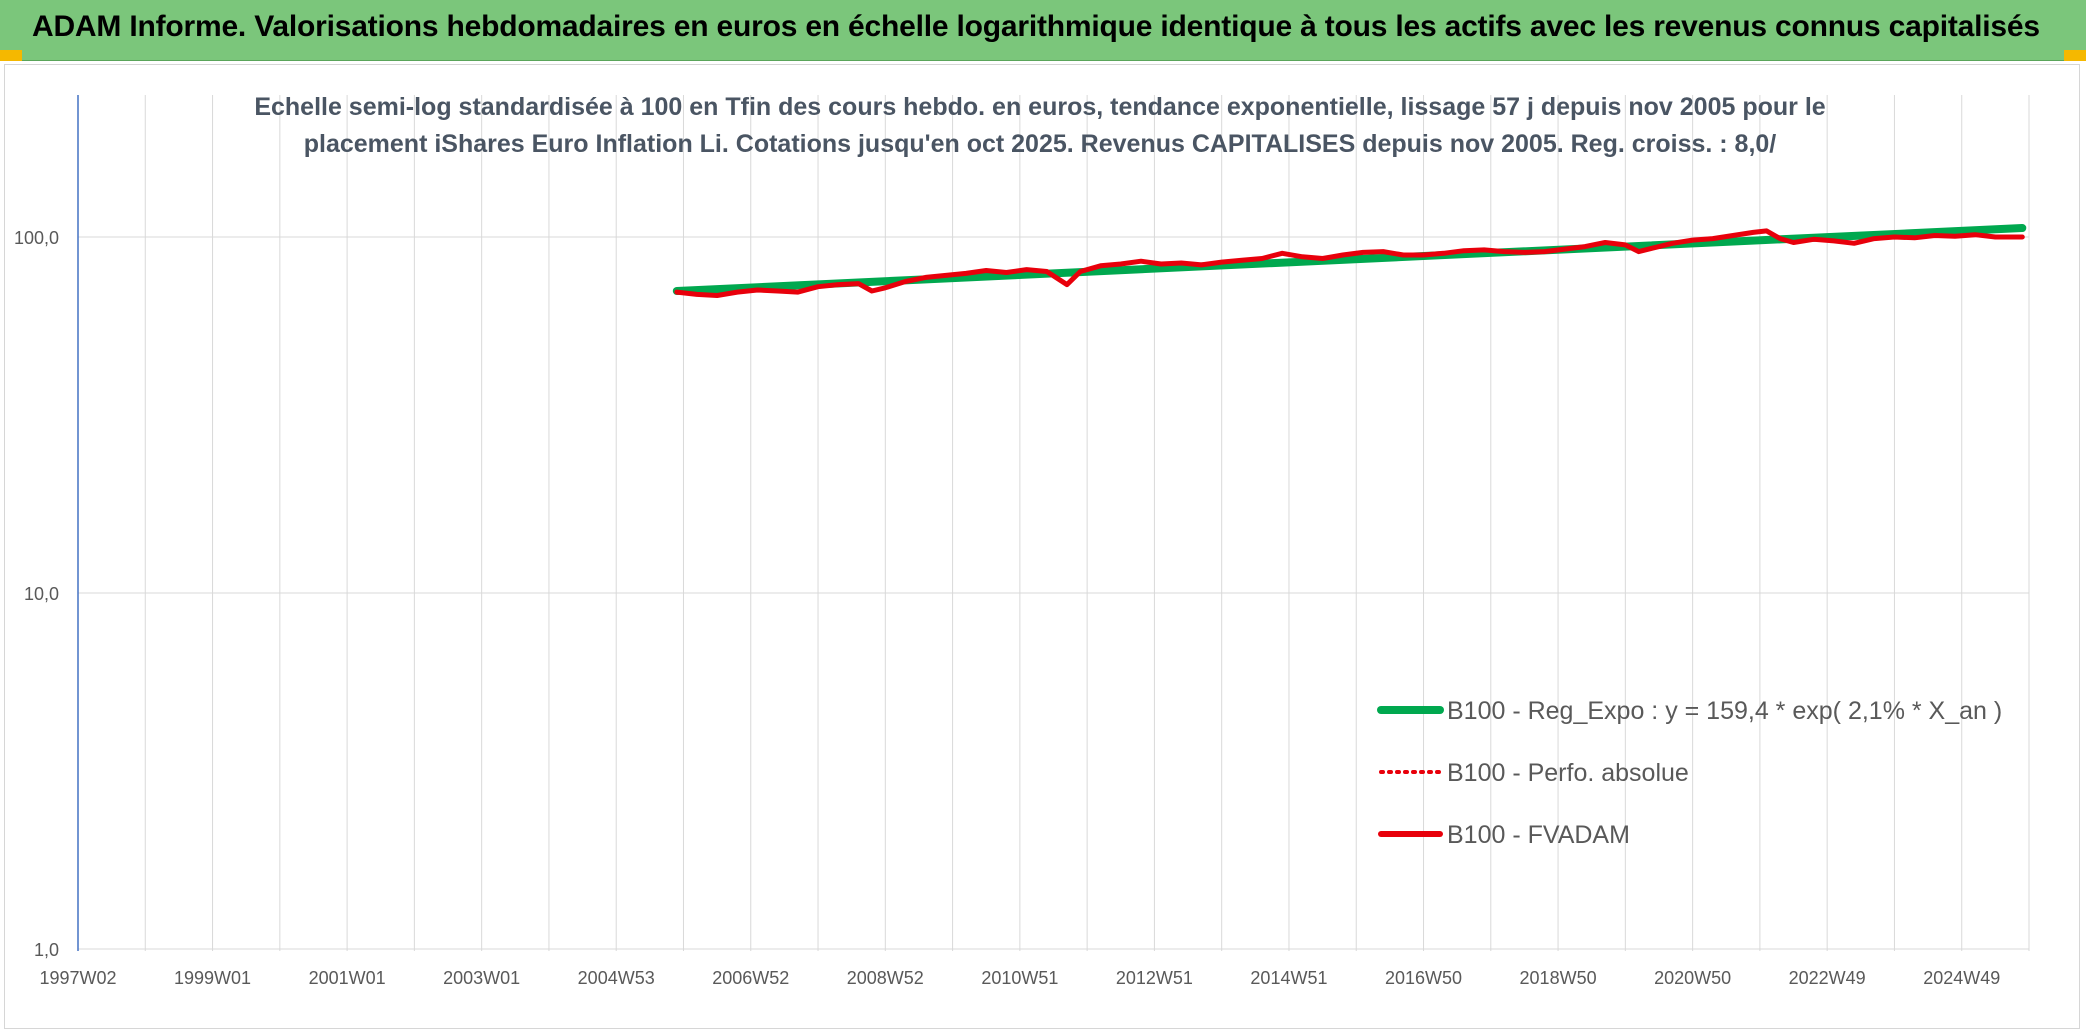  I want to click on x-tick-label: 2004W53, so click(616, 978).